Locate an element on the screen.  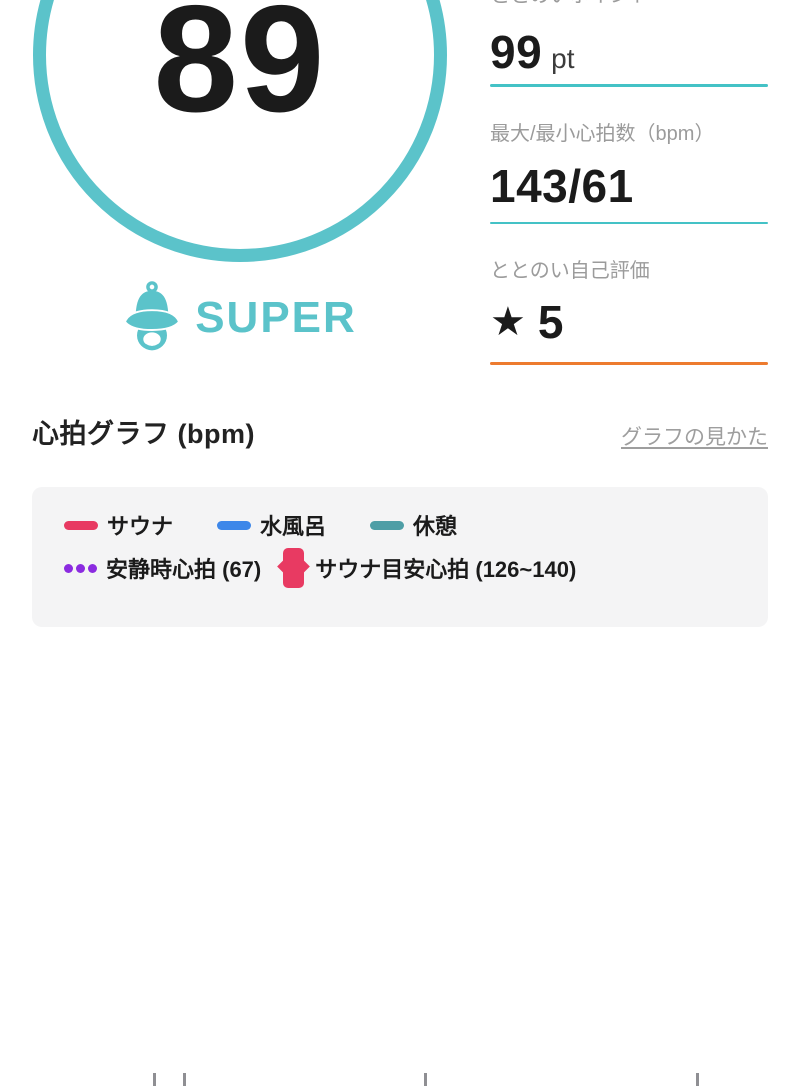
score-value: 89 is located at coordinates (240, 72).